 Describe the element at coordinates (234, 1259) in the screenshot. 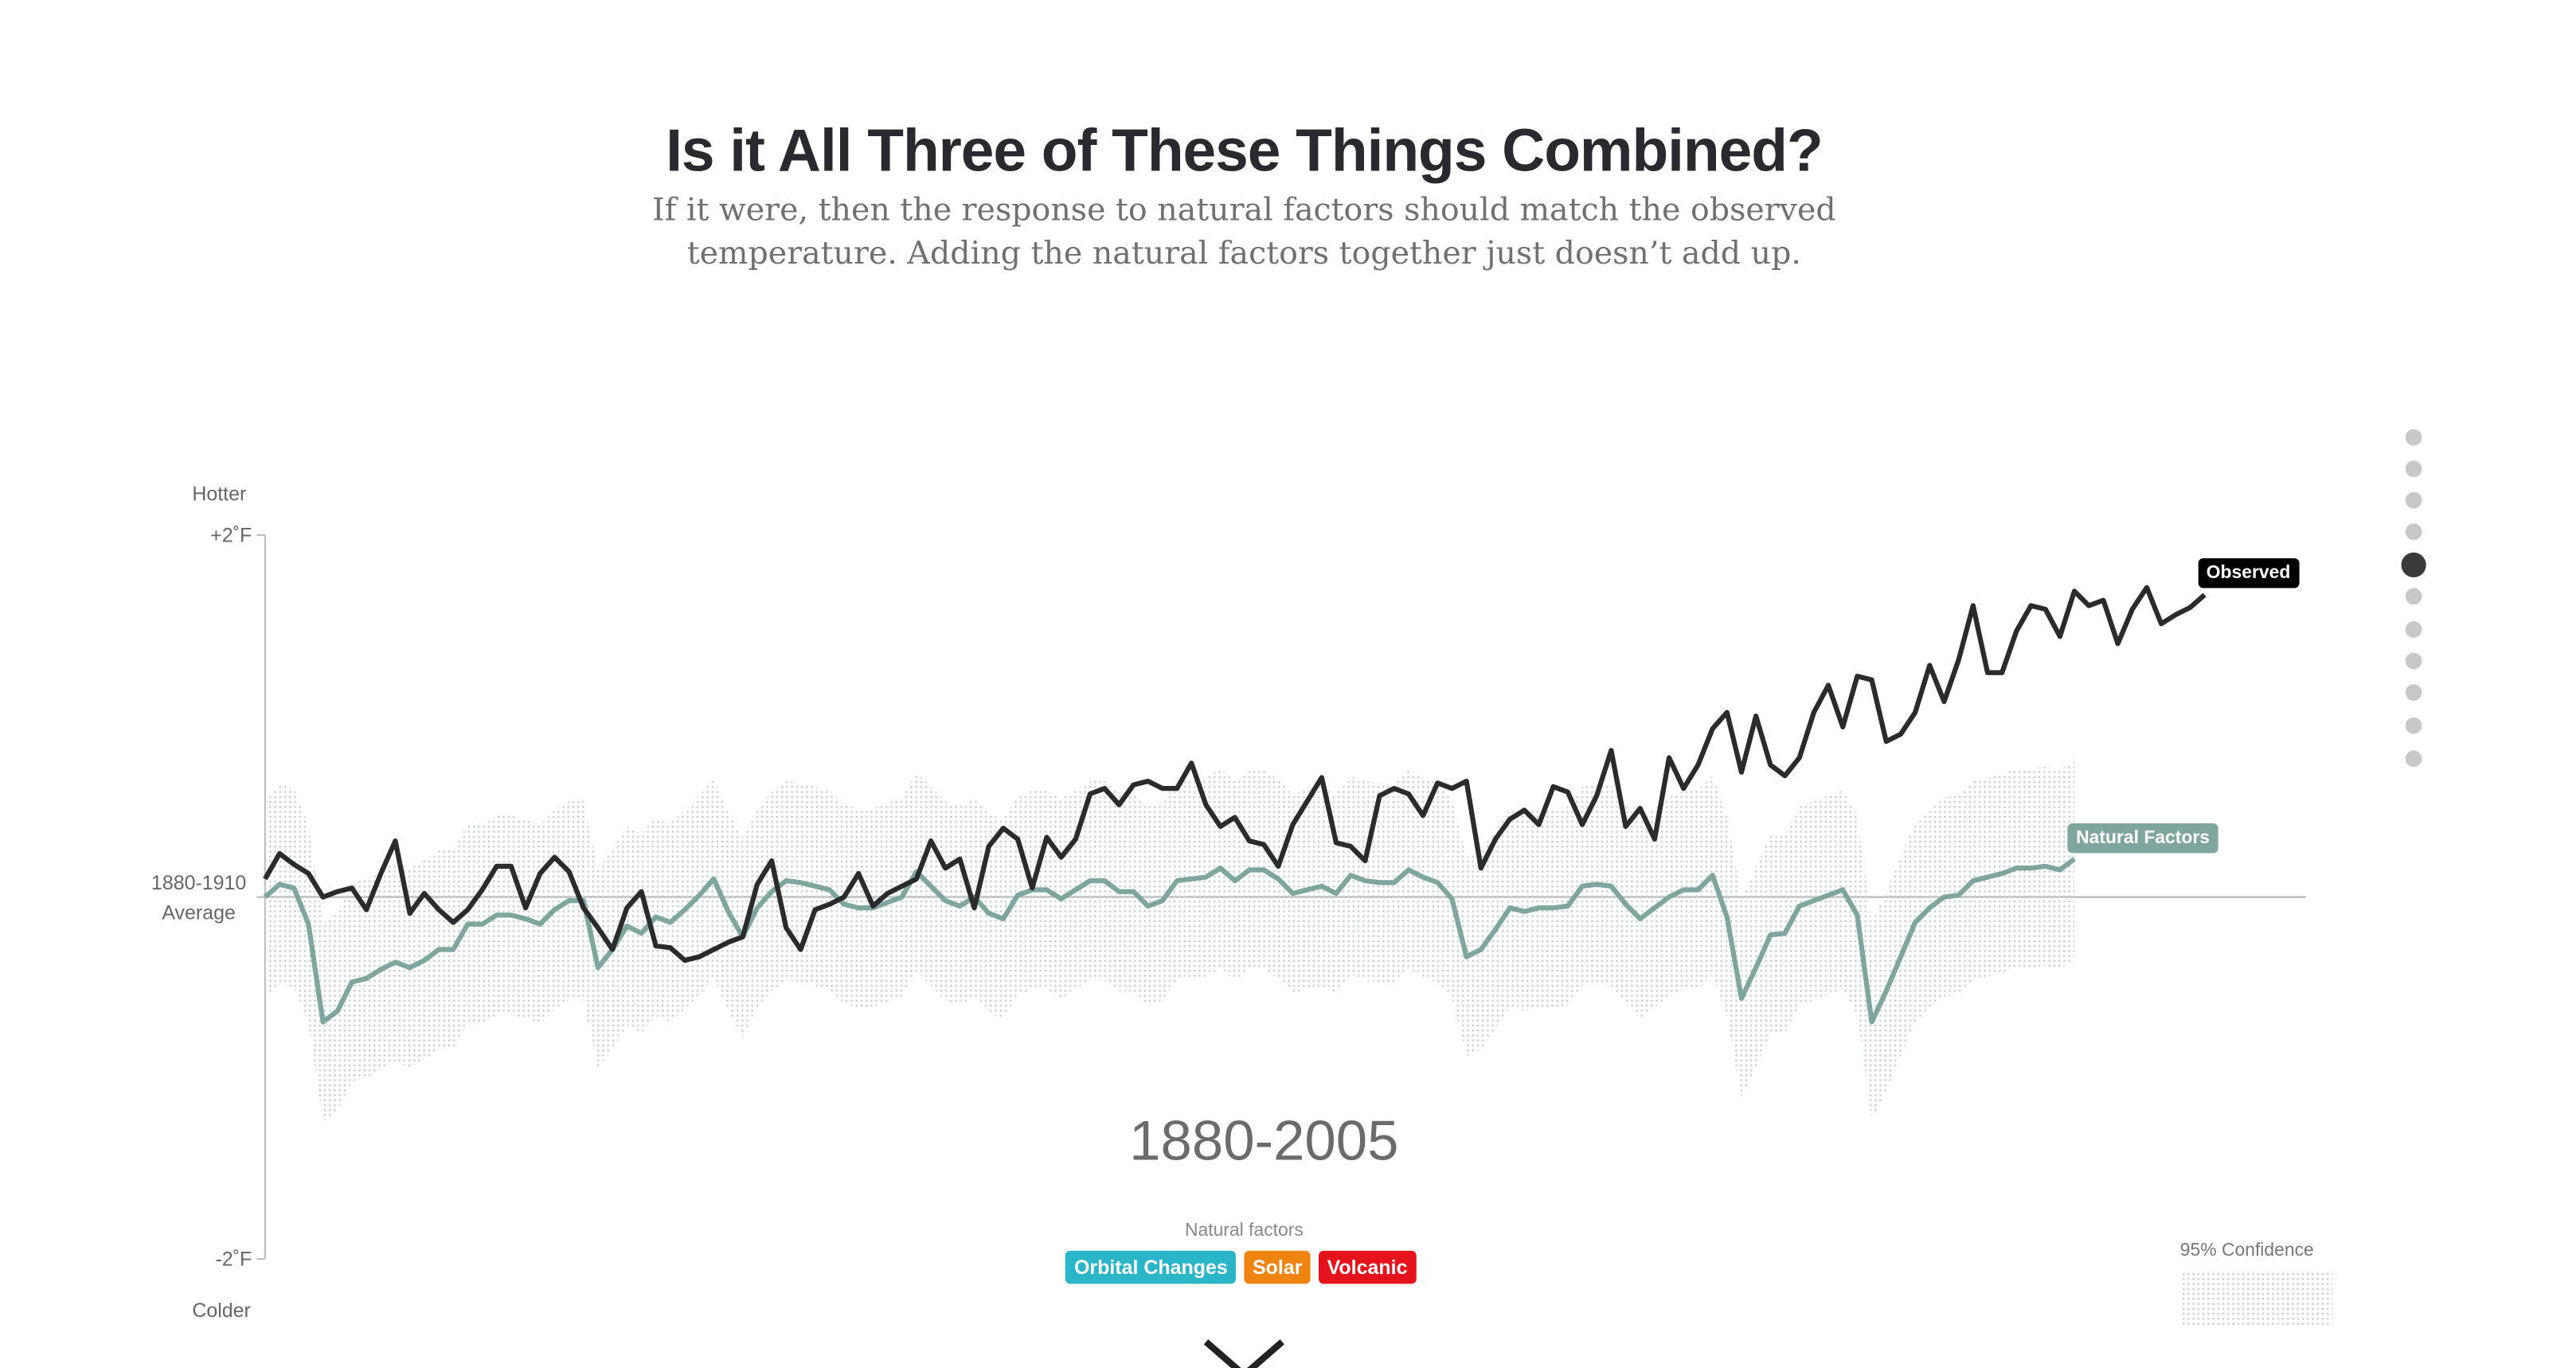

I see `y-tick-label: -2˚F` at that location.